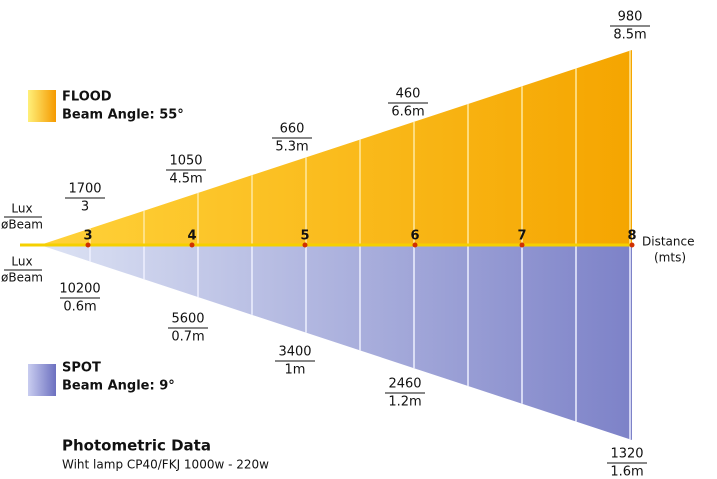 Image resolution: width=717 pixels, height=479 pixels. Describe the element at coordinates (631, 236) in the screenshot. I see `tick-label: 8` at that location.